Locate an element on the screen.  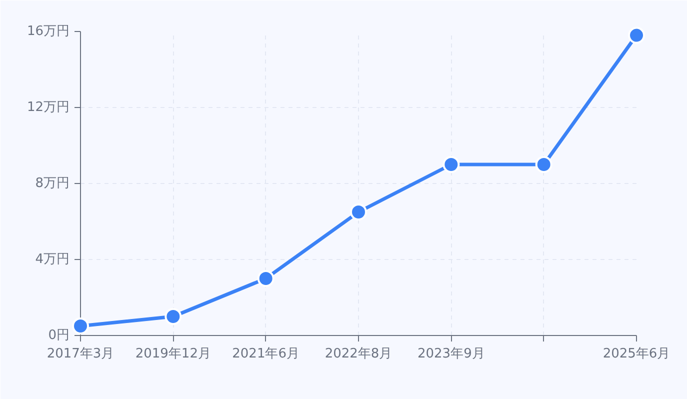
x-tick-label: 2017年3月 is located at coordinates (80, 354).